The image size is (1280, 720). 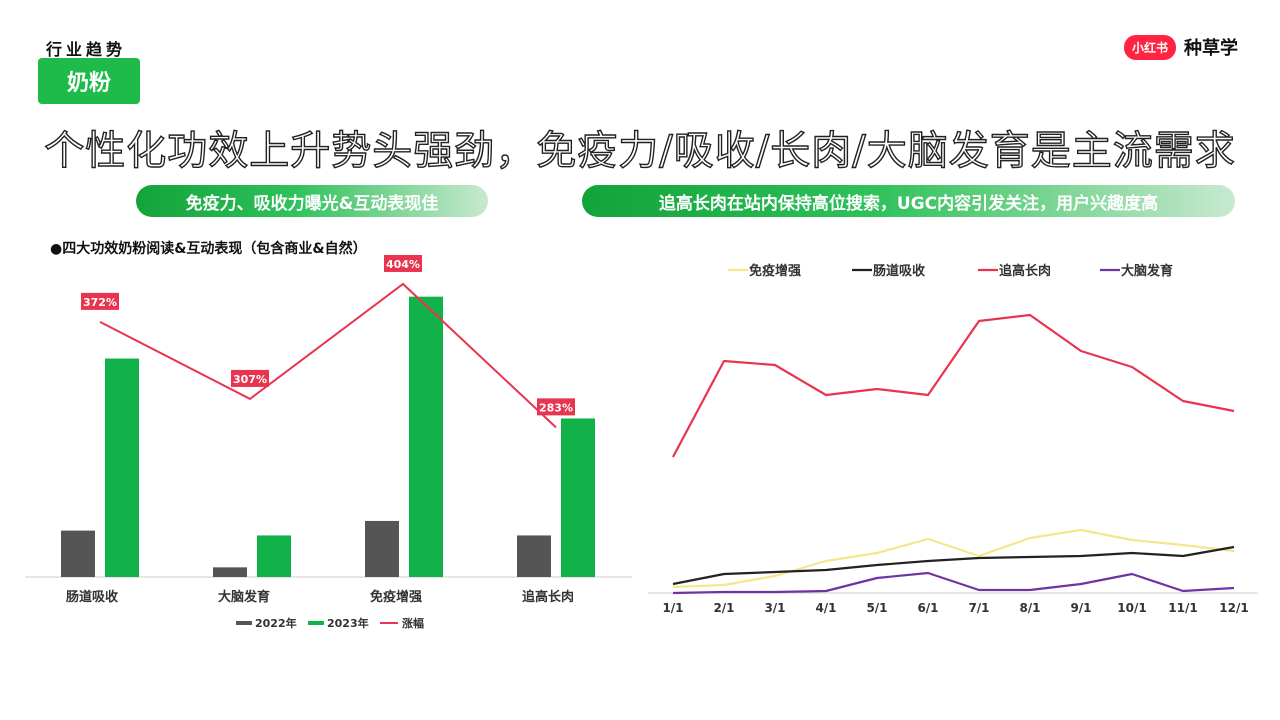 I want to click on legend-label-2022: 2022年, so click(x=276, y=623).